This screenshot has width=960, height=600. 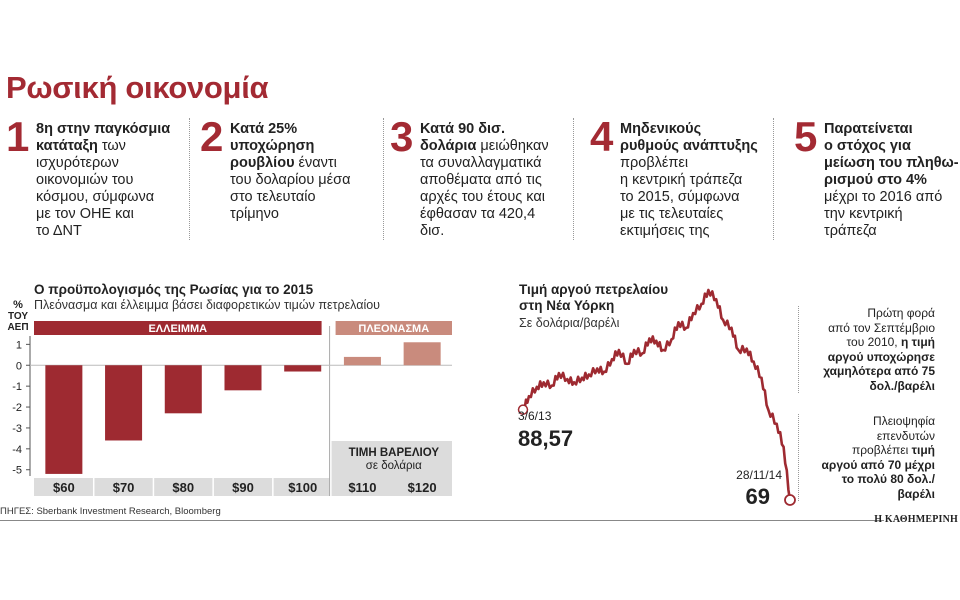 What do you see at coordinates (878, 464) in the screenshot?
I see `note-line: αργού από 70 μέχρι` at bounding box center [878, 464].